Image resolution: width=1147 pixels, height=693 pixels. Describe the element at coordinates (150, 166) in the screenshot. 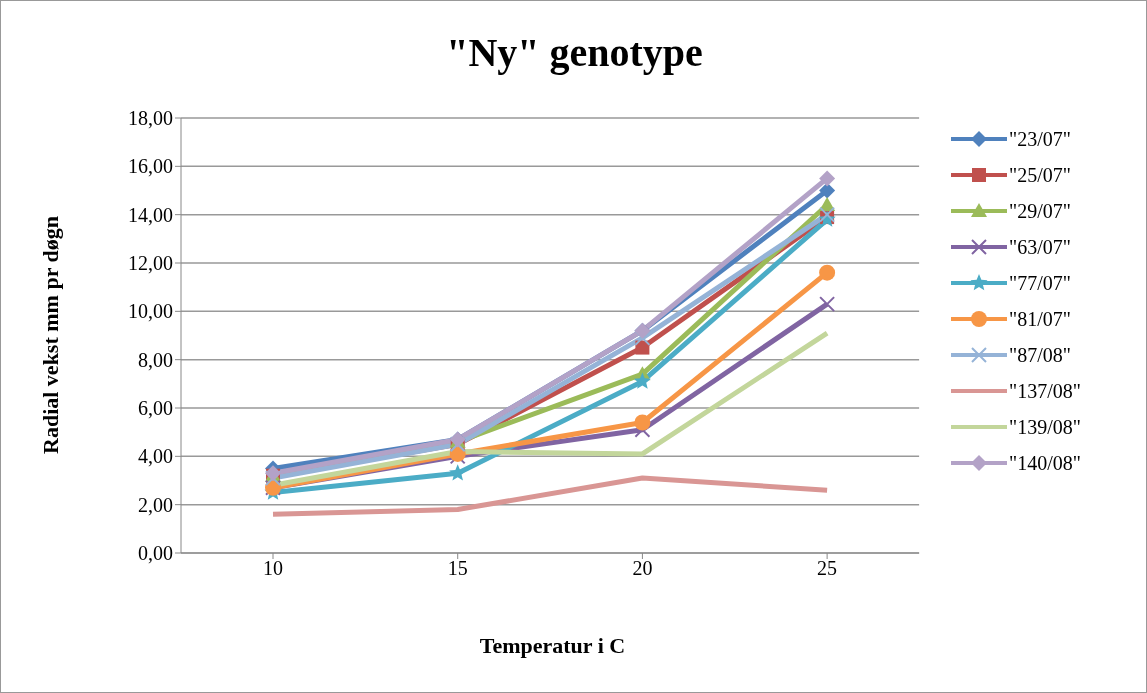

I see `y-tick-label: 16,00` at that location.